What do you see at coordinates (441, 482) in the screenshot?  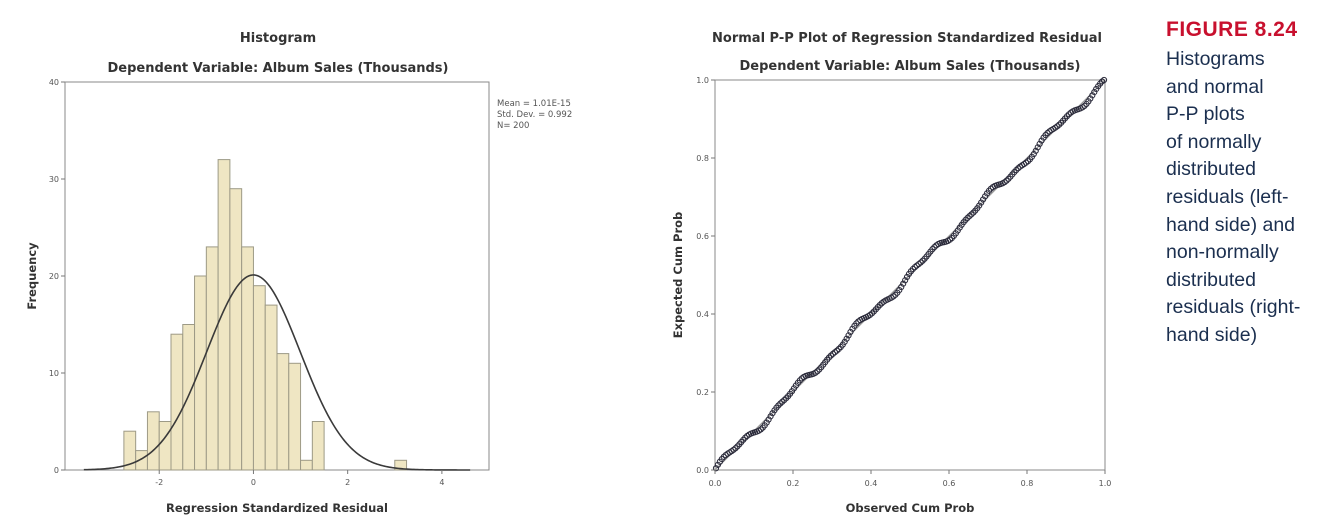 I see `histogram-x-tick-label: 4` at bounding box center [441, 482].